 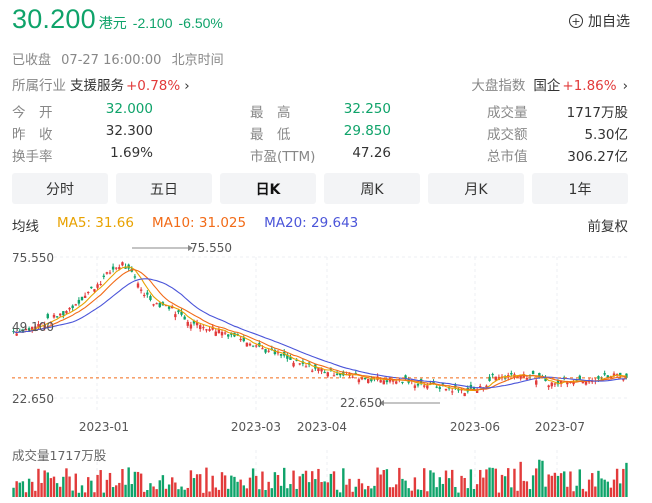 What do you see at coordinates (199, 225) in the screenshot?
I see `ma10-value: MA10: 31.025` at bounding box center [199, 225].